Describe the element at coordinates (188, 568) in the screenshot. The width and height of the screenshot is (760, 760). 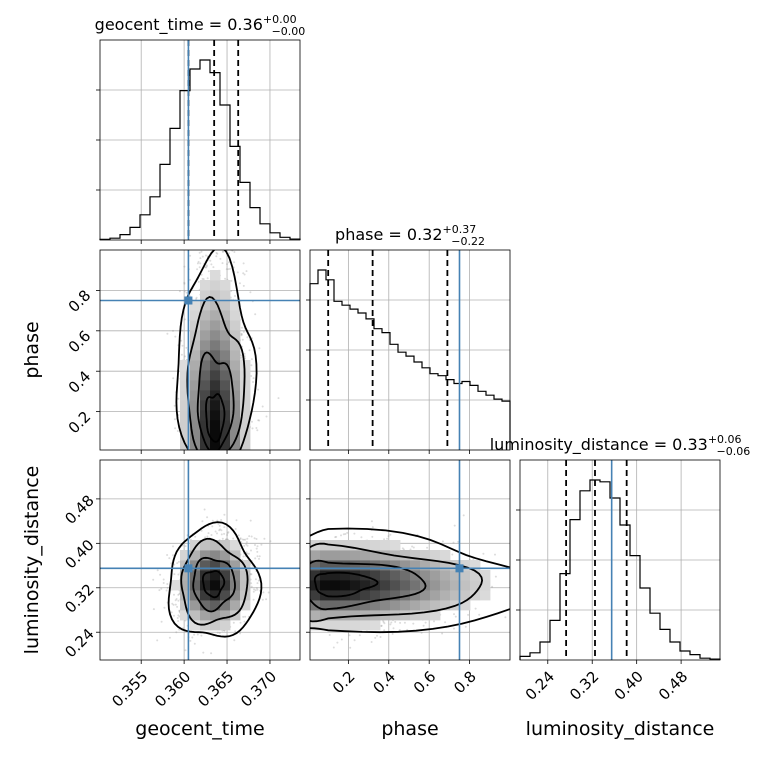
I see `truth-marker` at that location.